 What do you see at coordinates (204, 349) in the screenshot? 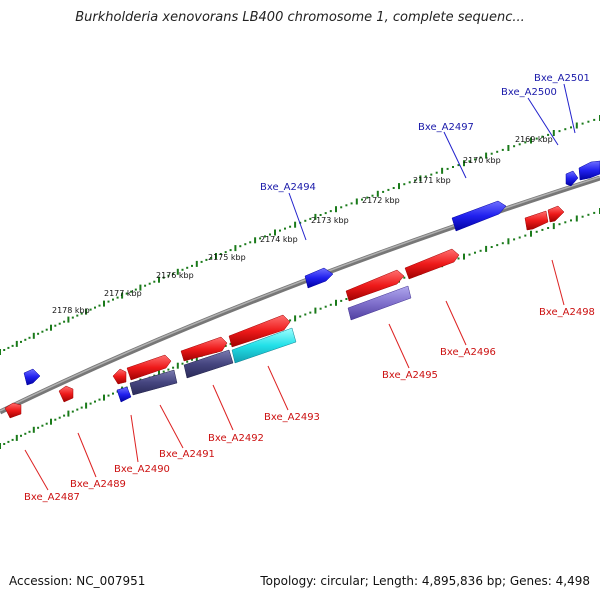
I see `gene-feature-a2492` at bounding box center [204, 349].